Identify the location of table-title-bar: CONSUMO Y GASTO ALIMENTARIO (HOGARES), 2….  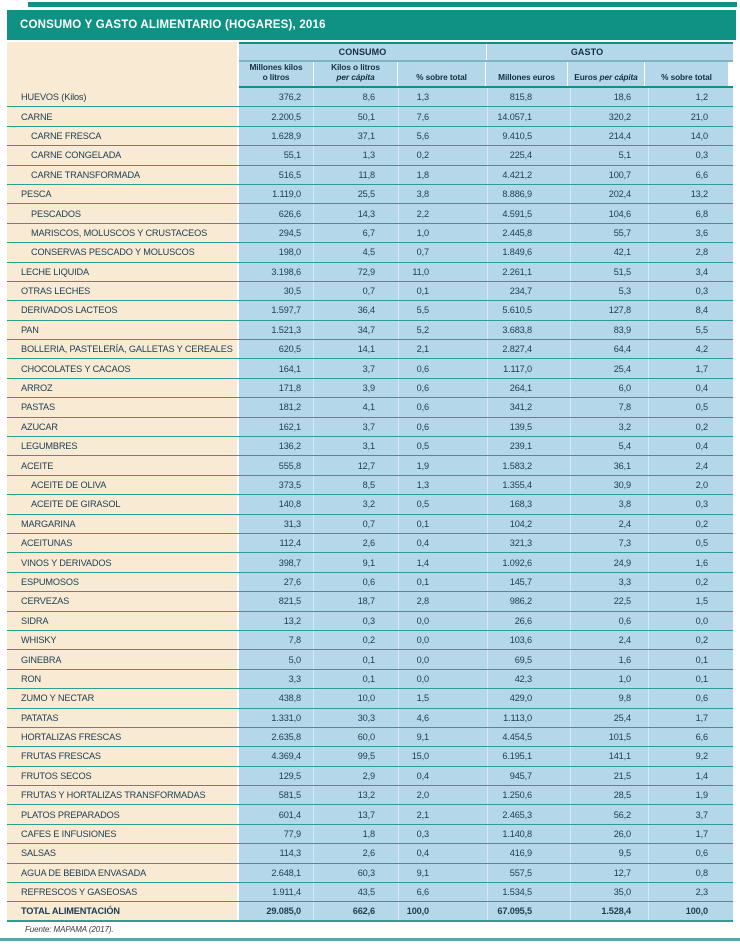
(371, 25).